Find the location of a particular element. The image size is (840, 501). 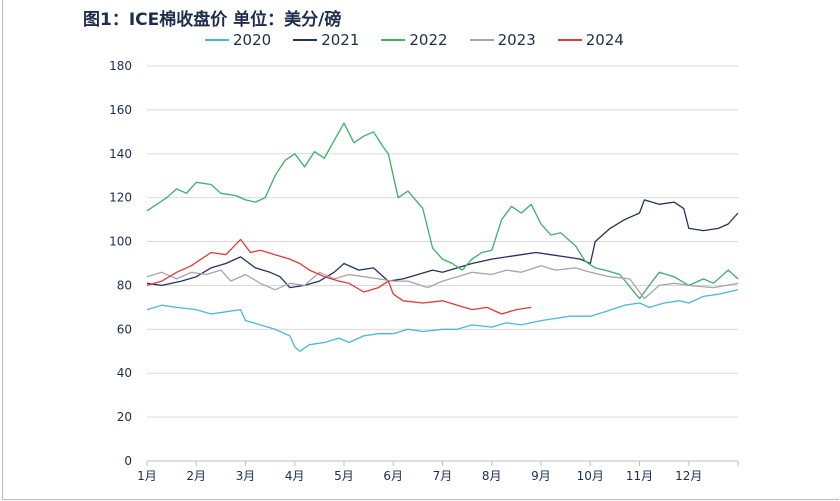

legend-label: 2021 is located at coordinates (340, 40).